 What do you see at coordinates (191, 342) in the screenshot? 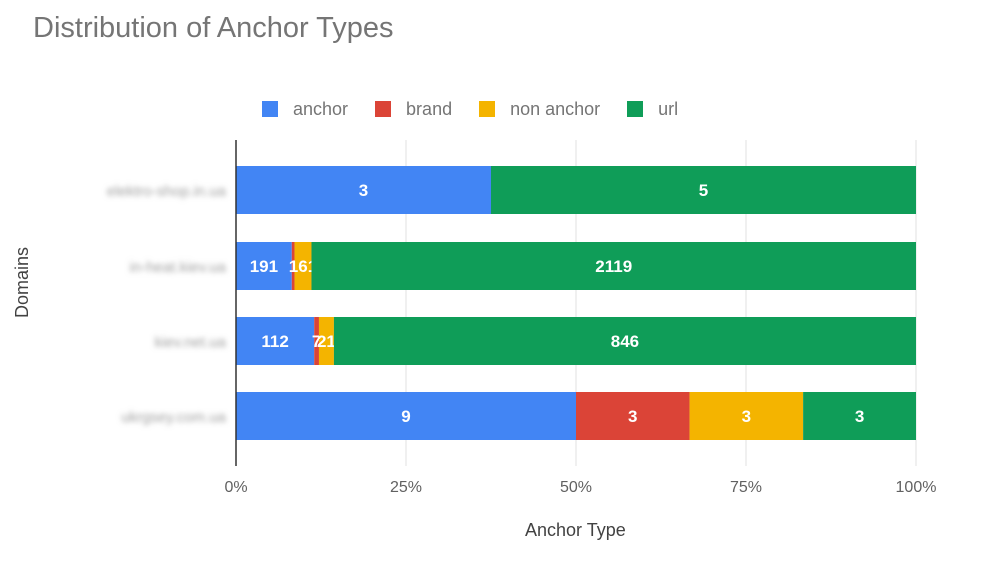
I see `y-category-label: kiev.net.ua` at bounding box center [191, 342].